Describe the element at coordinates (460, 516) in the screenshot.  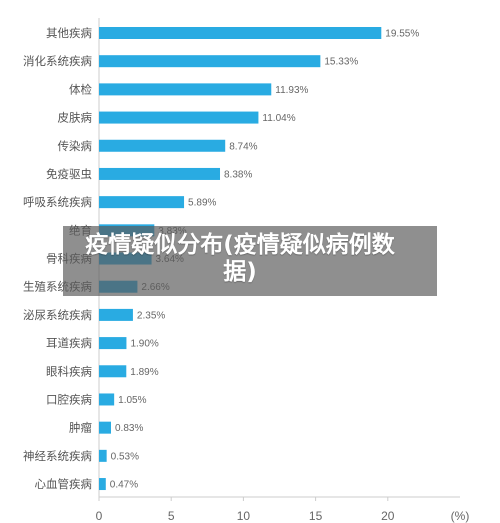
I see `x-axis-unit-label: (%)` at that location.